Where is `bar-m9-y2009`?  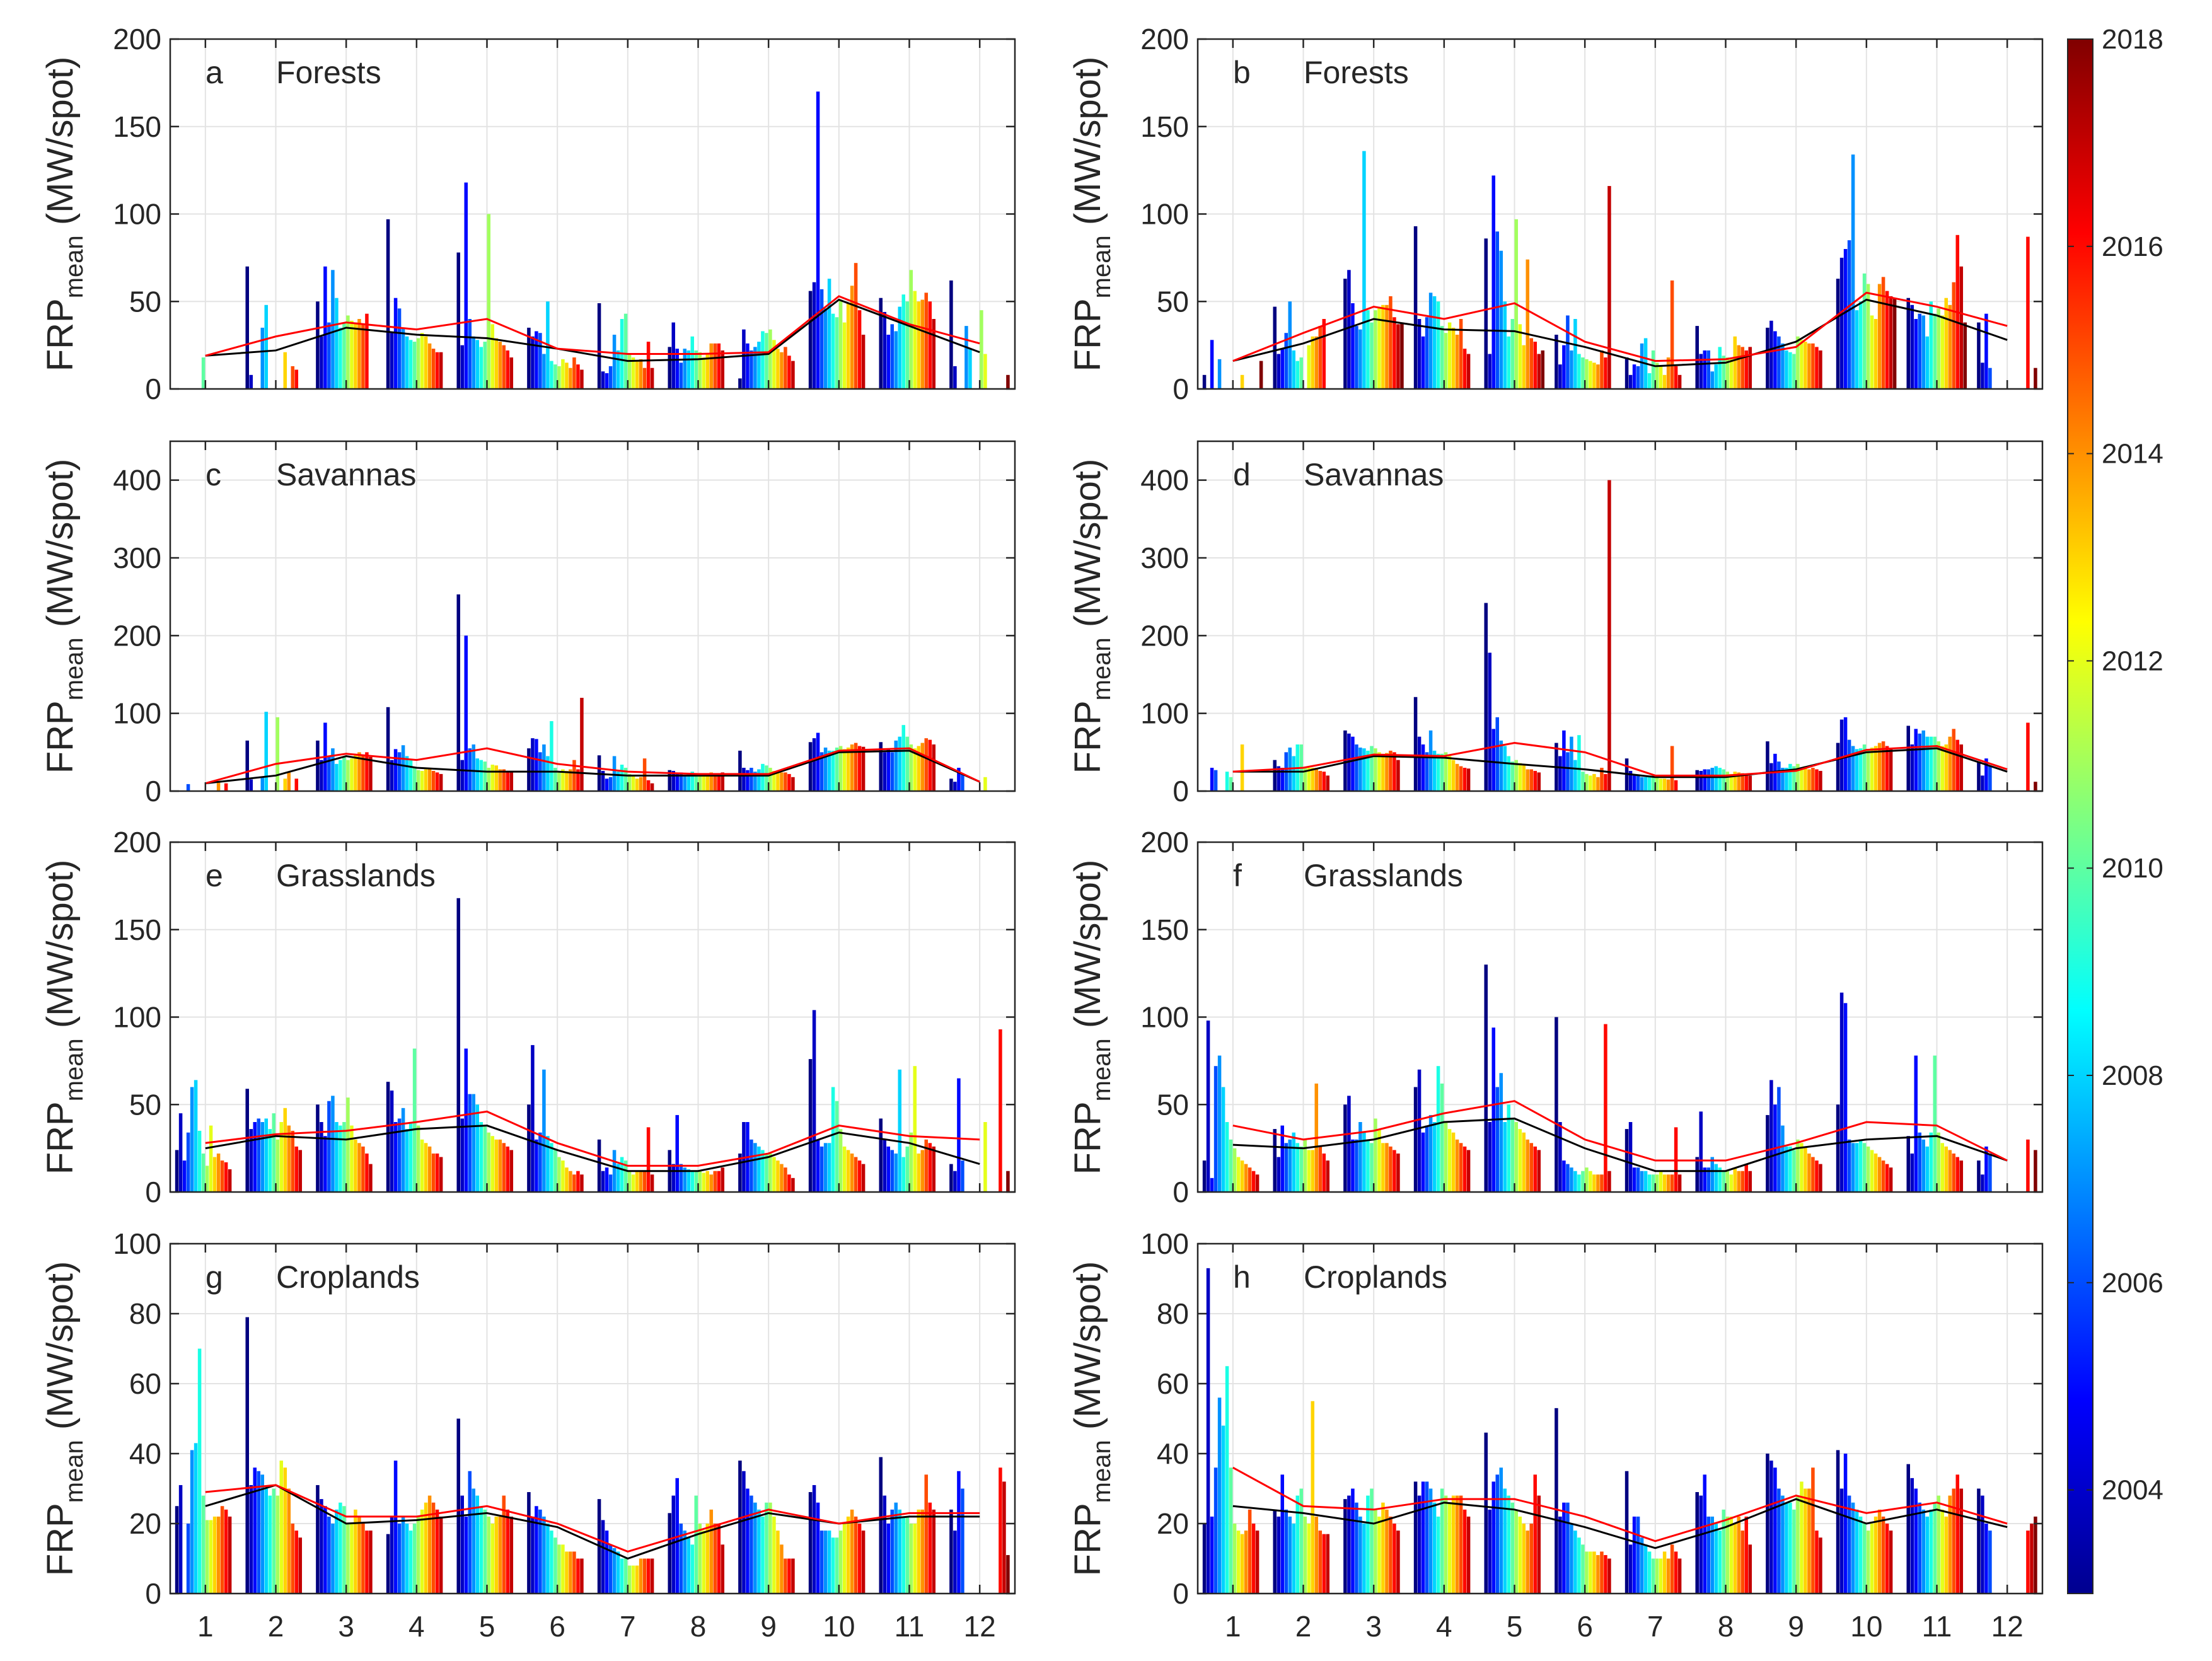
bar-m9-y2009 is located at coordinates (1790, 777).